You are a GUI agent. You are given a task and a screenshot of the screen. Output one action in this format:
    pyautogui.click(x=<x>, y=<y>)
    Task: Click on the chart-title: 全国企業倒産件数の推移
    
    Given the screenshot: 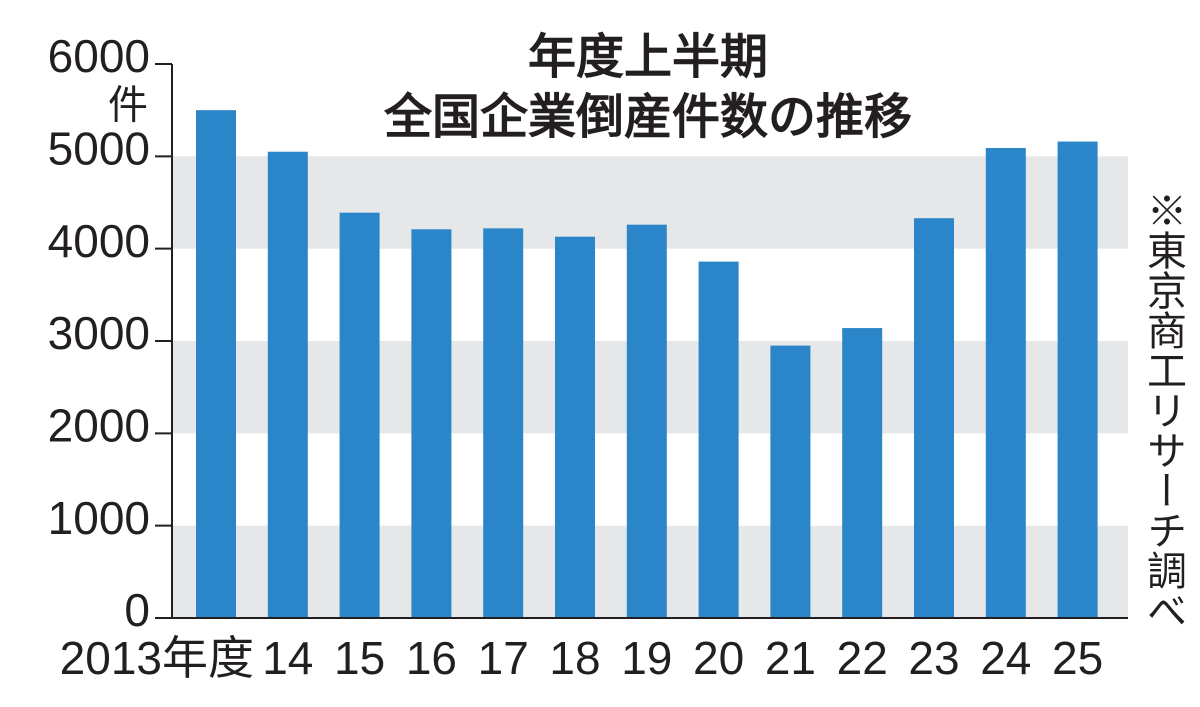 What is the action you would take?
    pyautogui.click(x=647, y=117)
    